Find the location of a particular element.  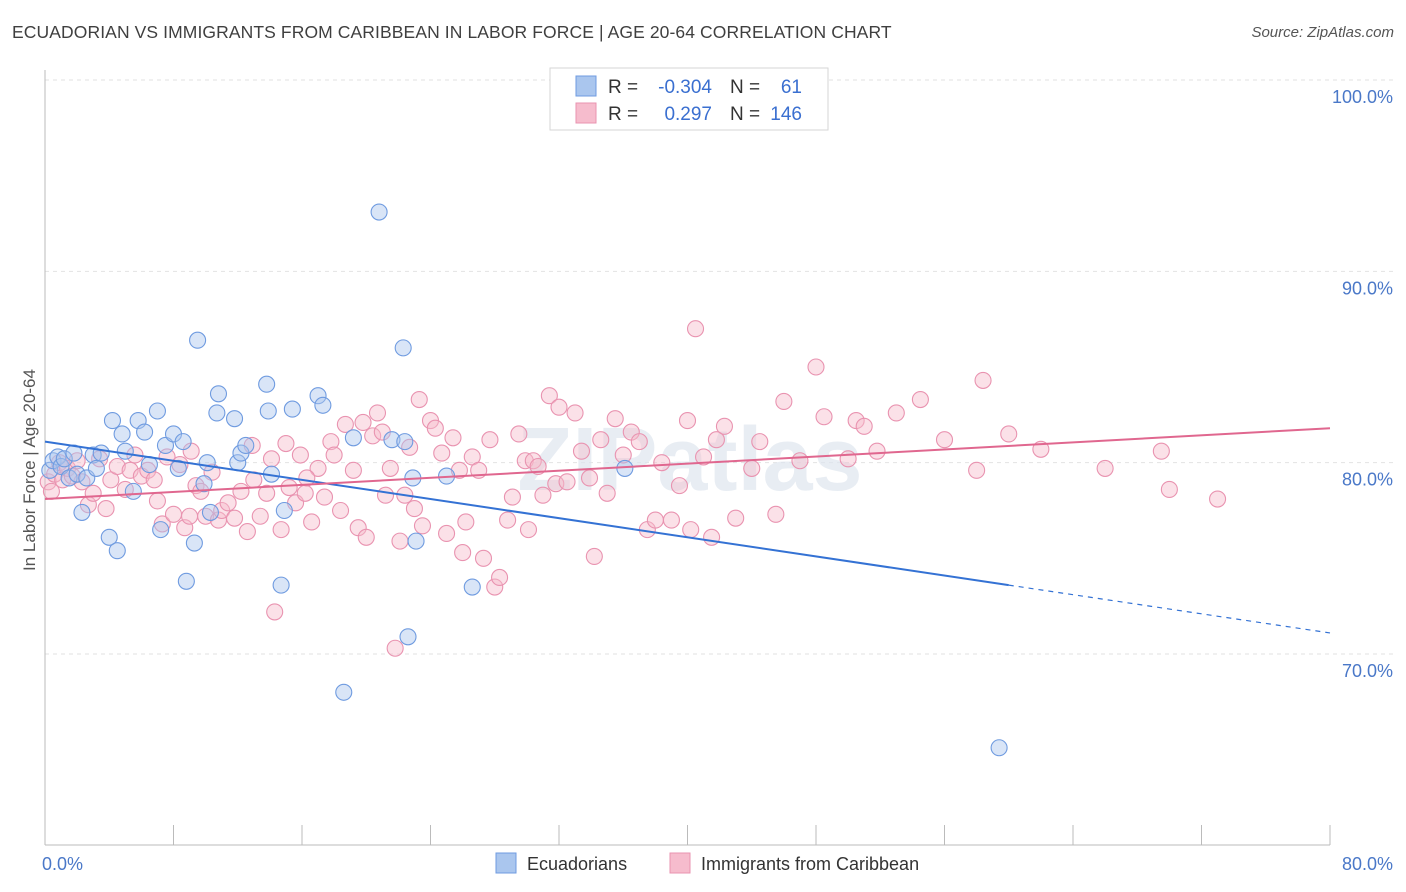

y-tick-label: 100.0% is located at coordinates (1362, 97).